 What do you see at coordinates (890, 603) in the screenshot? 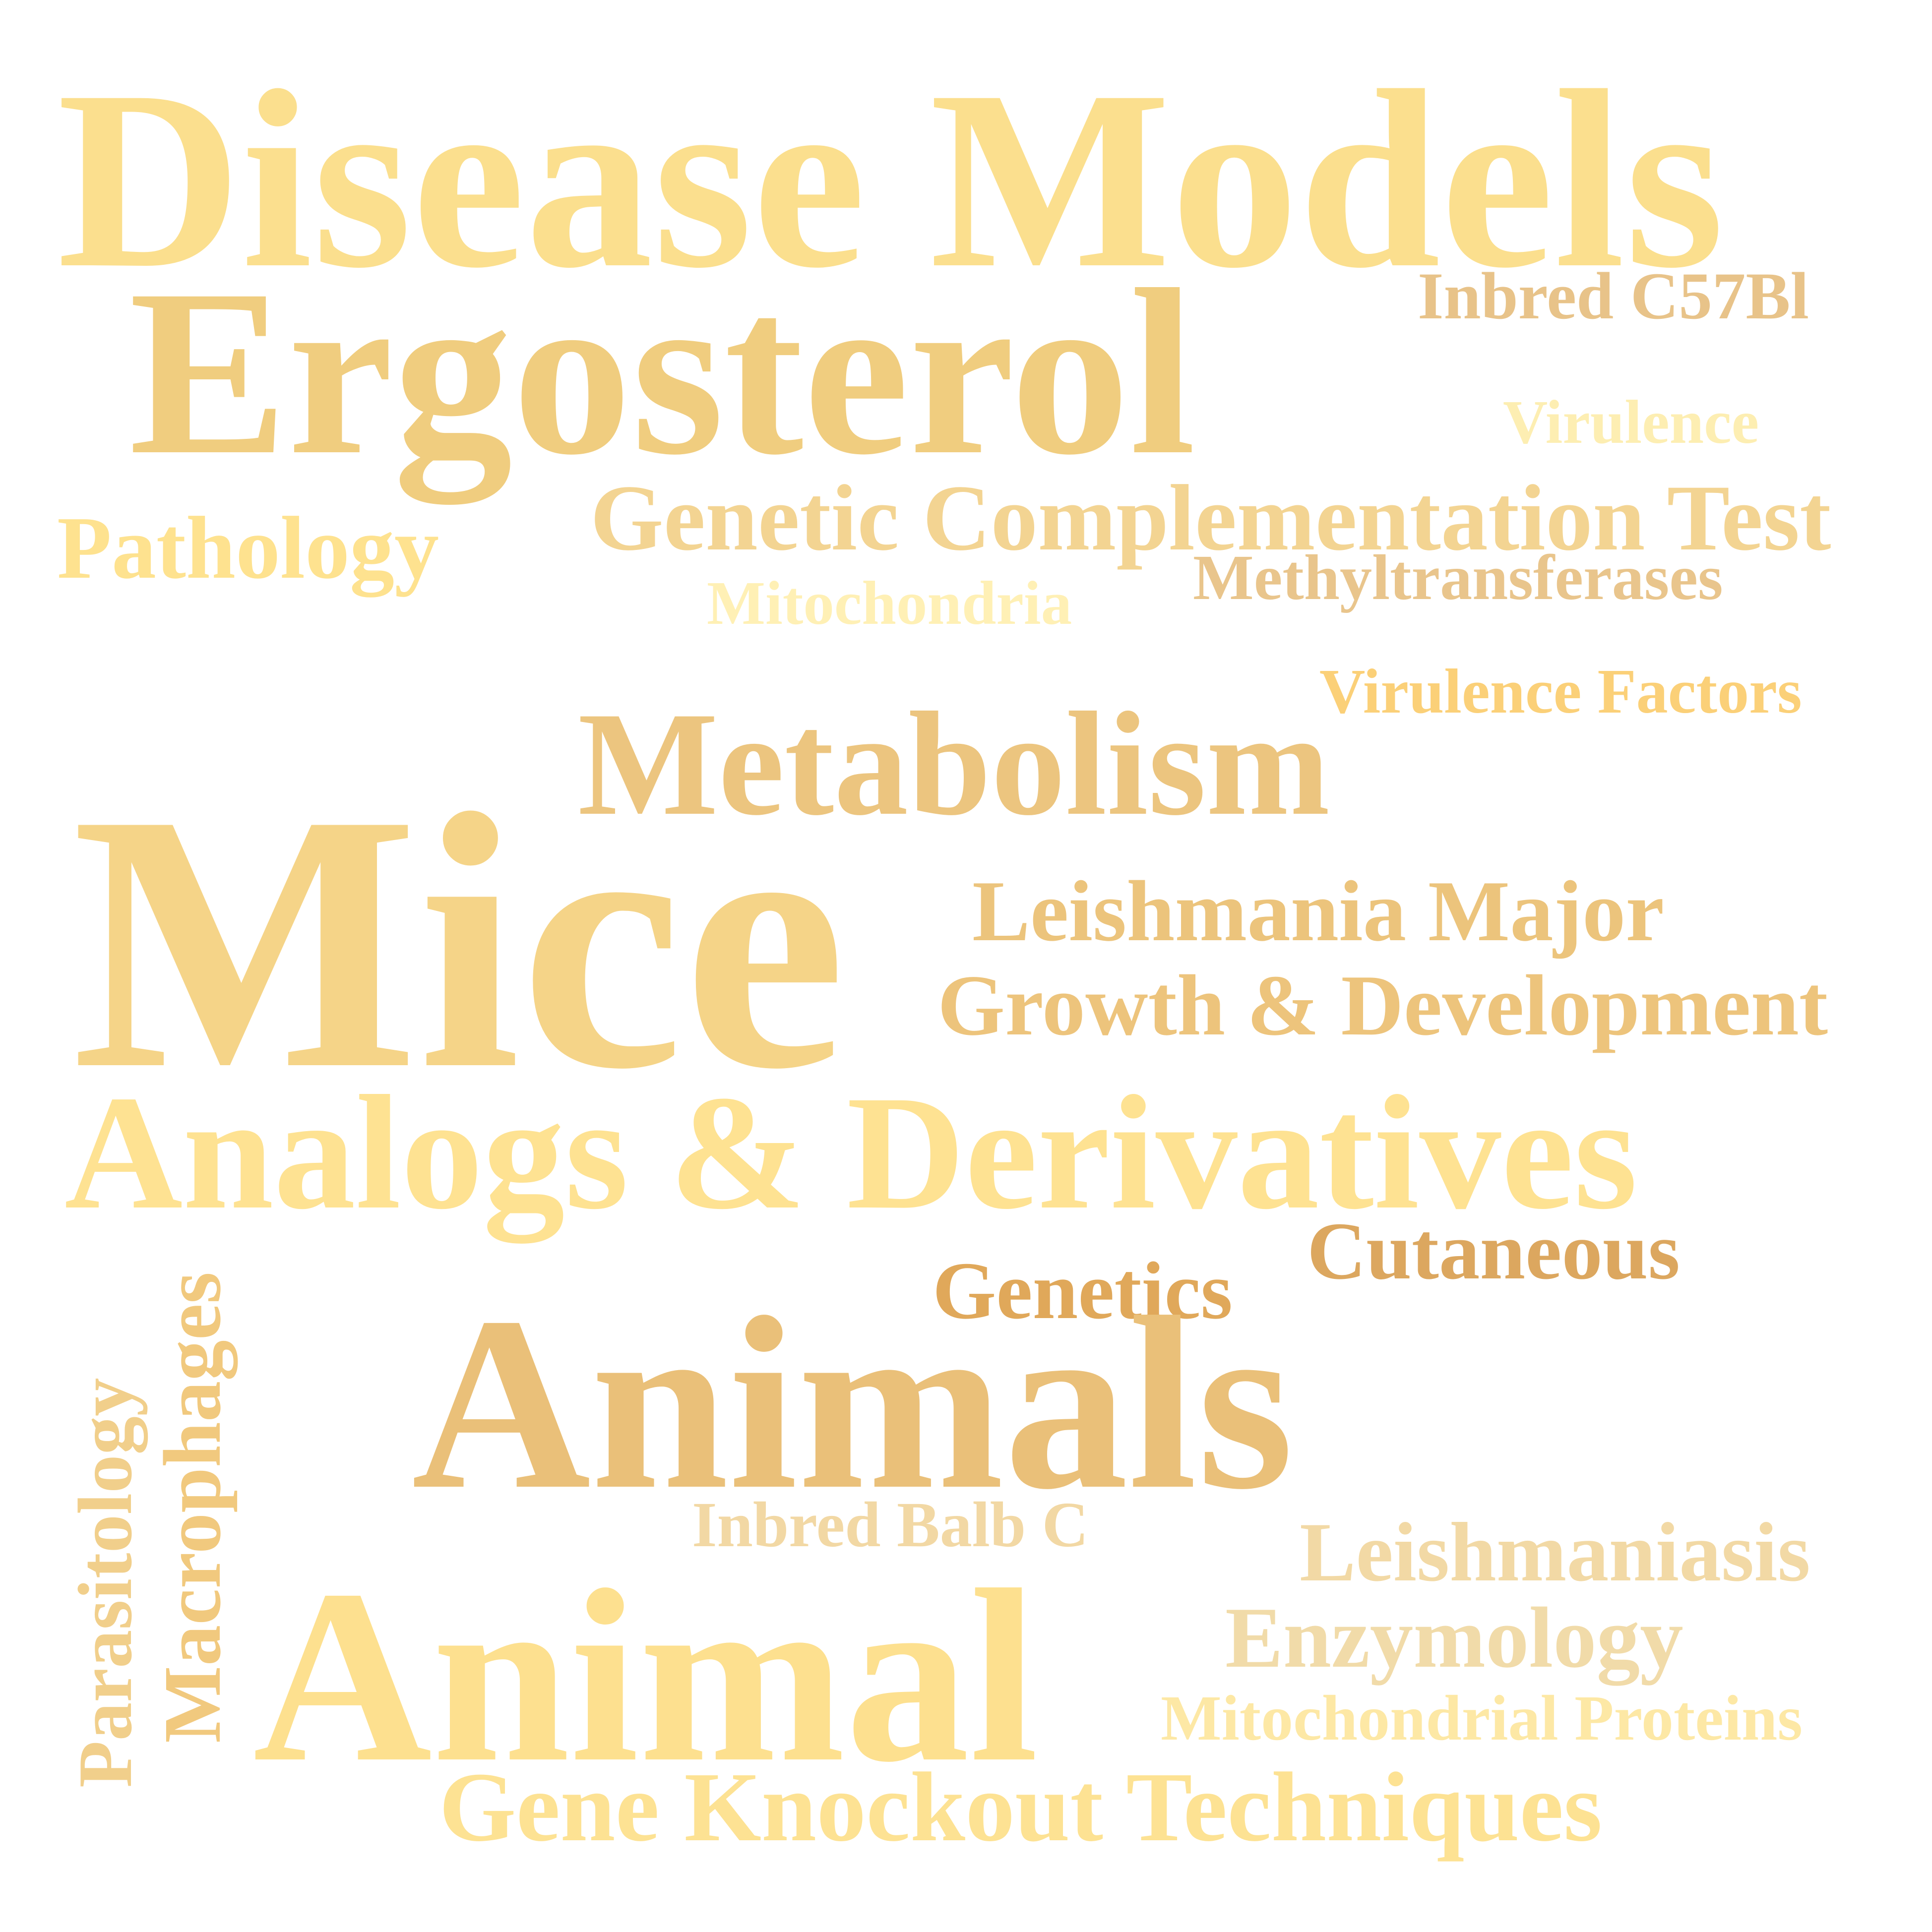
I see `word-mitochondria: Mitochondria` at bounding box center [890, 603].